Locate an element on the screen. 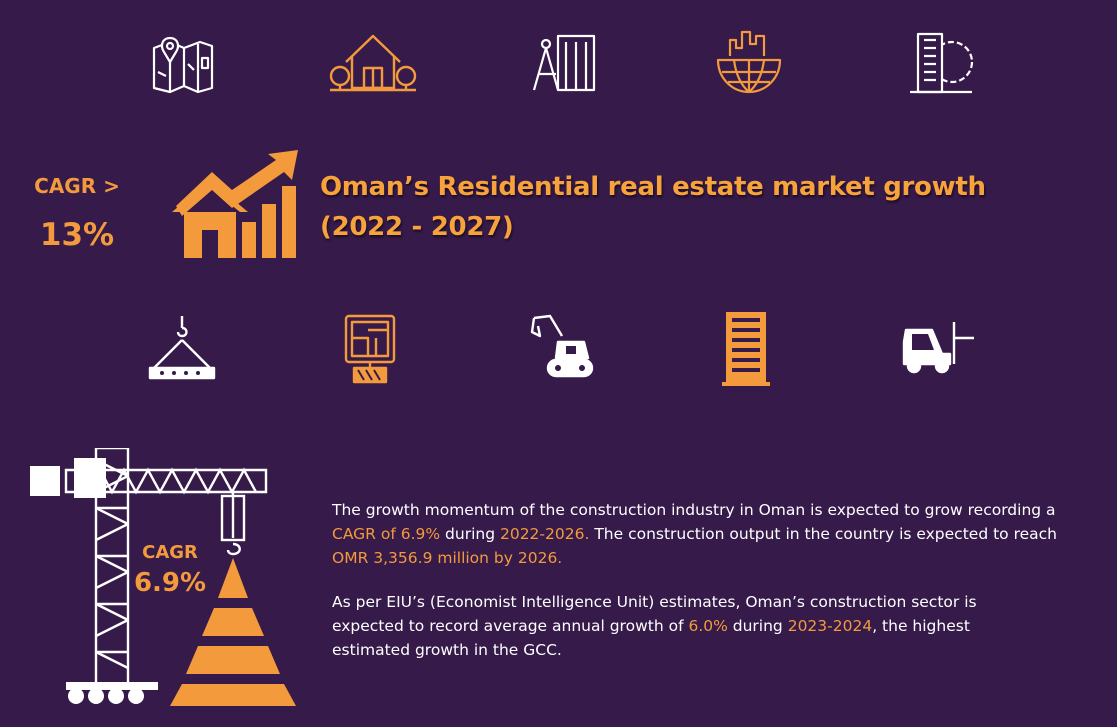  map-pin-icon is located at coordinates (183, 64).